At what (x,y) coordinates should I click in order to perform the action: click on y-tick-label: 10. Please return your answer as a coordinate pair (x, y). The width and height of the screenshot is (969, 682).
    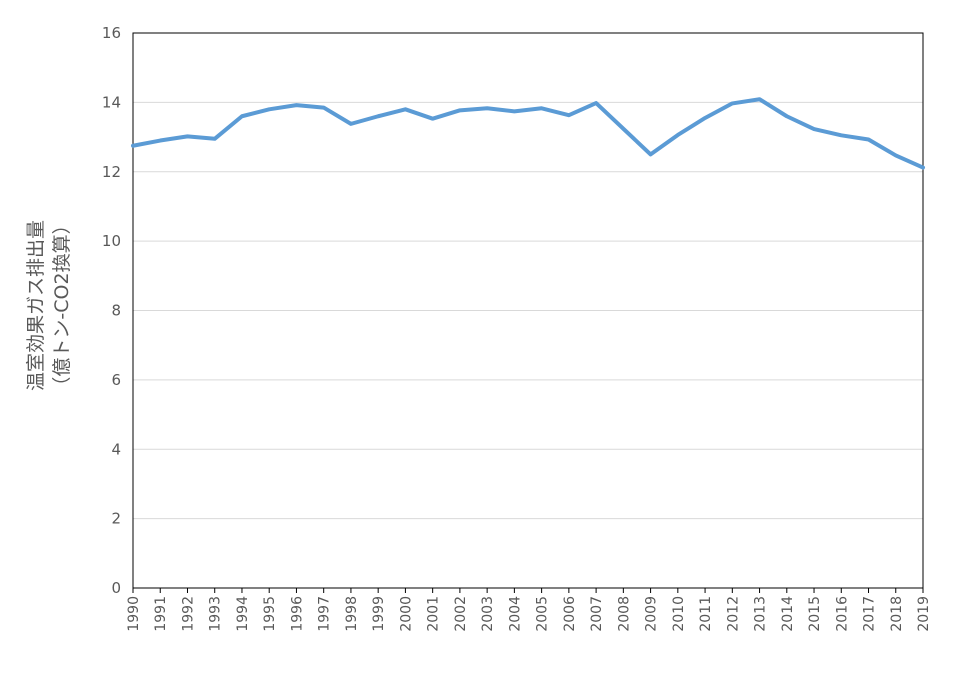
    Looking at the image, I should click on (111, 241).